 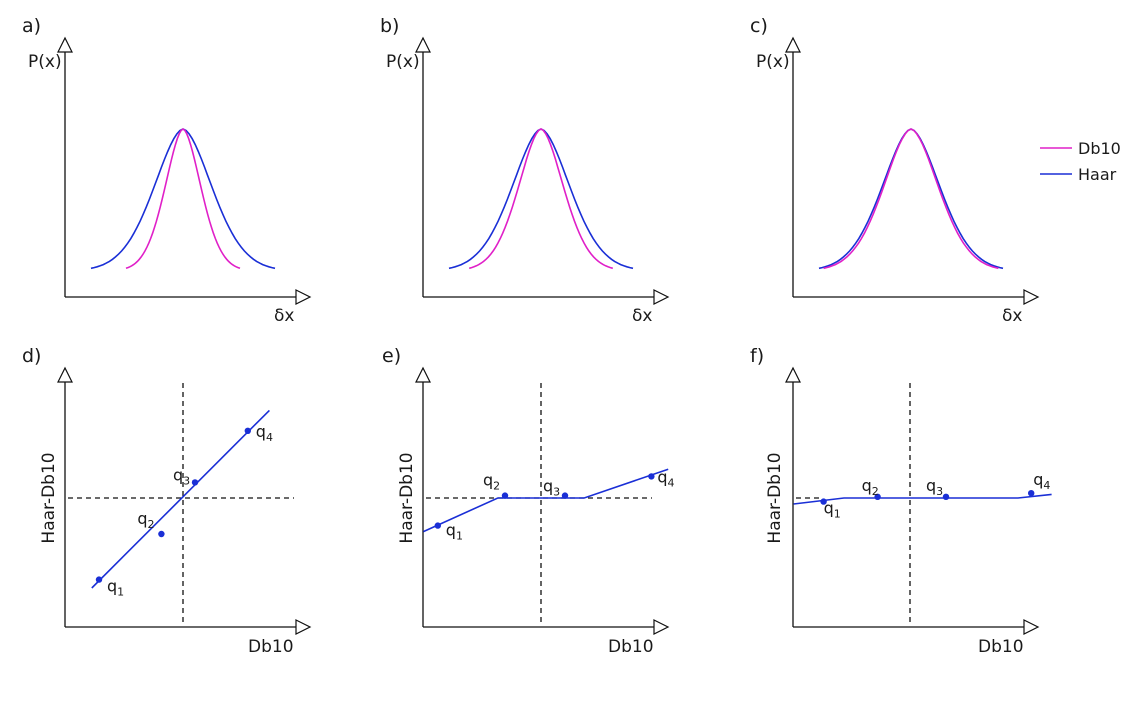 I want to click on panel-label: f), so click(x=757, y=356).